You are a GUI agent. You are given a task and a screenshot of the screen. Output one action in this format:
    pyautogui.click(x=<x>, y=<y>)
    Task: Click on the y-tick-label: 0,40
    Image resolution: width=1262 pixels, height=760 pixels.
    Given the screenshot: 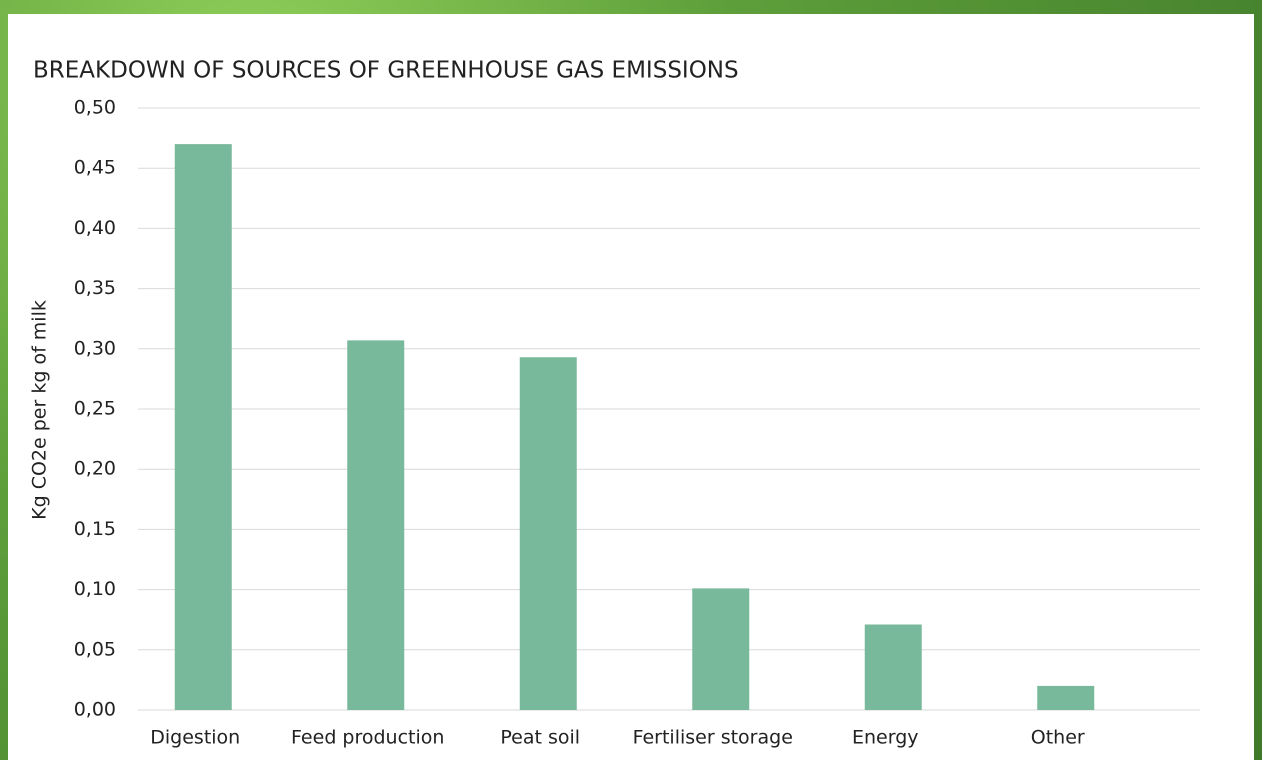 What is the action you would take?
    pyautogui.click(x=95, y=228)
    